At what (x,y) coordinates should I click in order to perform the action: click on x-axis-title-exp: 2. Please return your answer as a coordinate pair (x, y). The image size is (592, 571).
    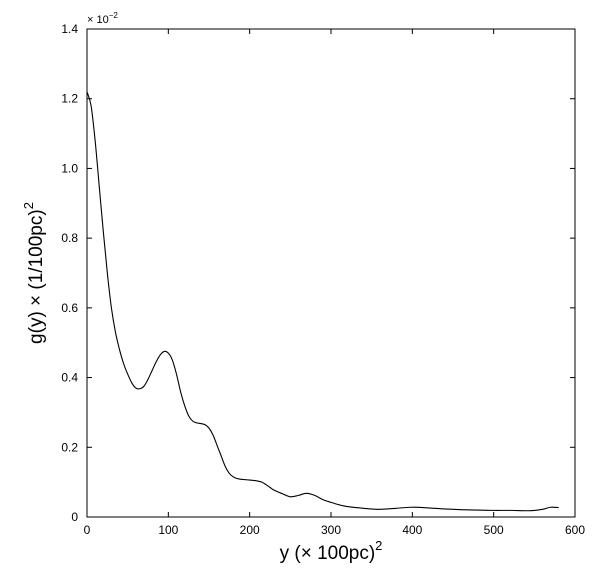
    Looking at the image, I should click on (378, 545).